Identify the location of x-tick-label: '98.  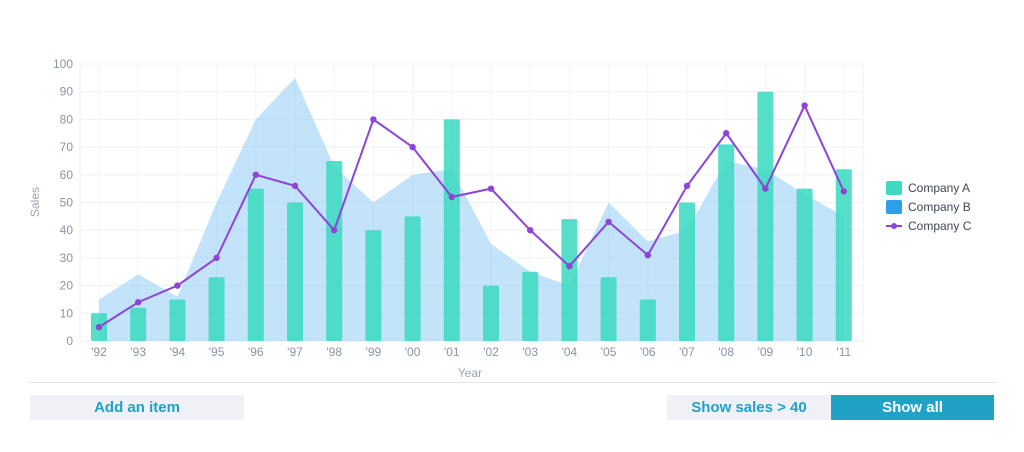
(334, 352).